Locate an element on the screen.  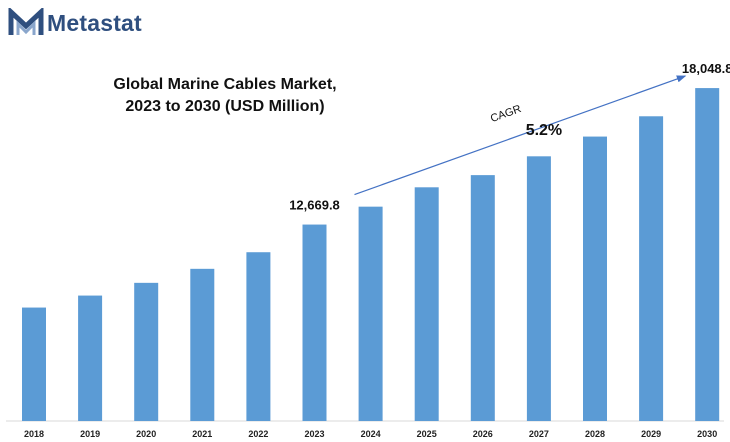
bar-2024 is located at coordinates (370, 313).